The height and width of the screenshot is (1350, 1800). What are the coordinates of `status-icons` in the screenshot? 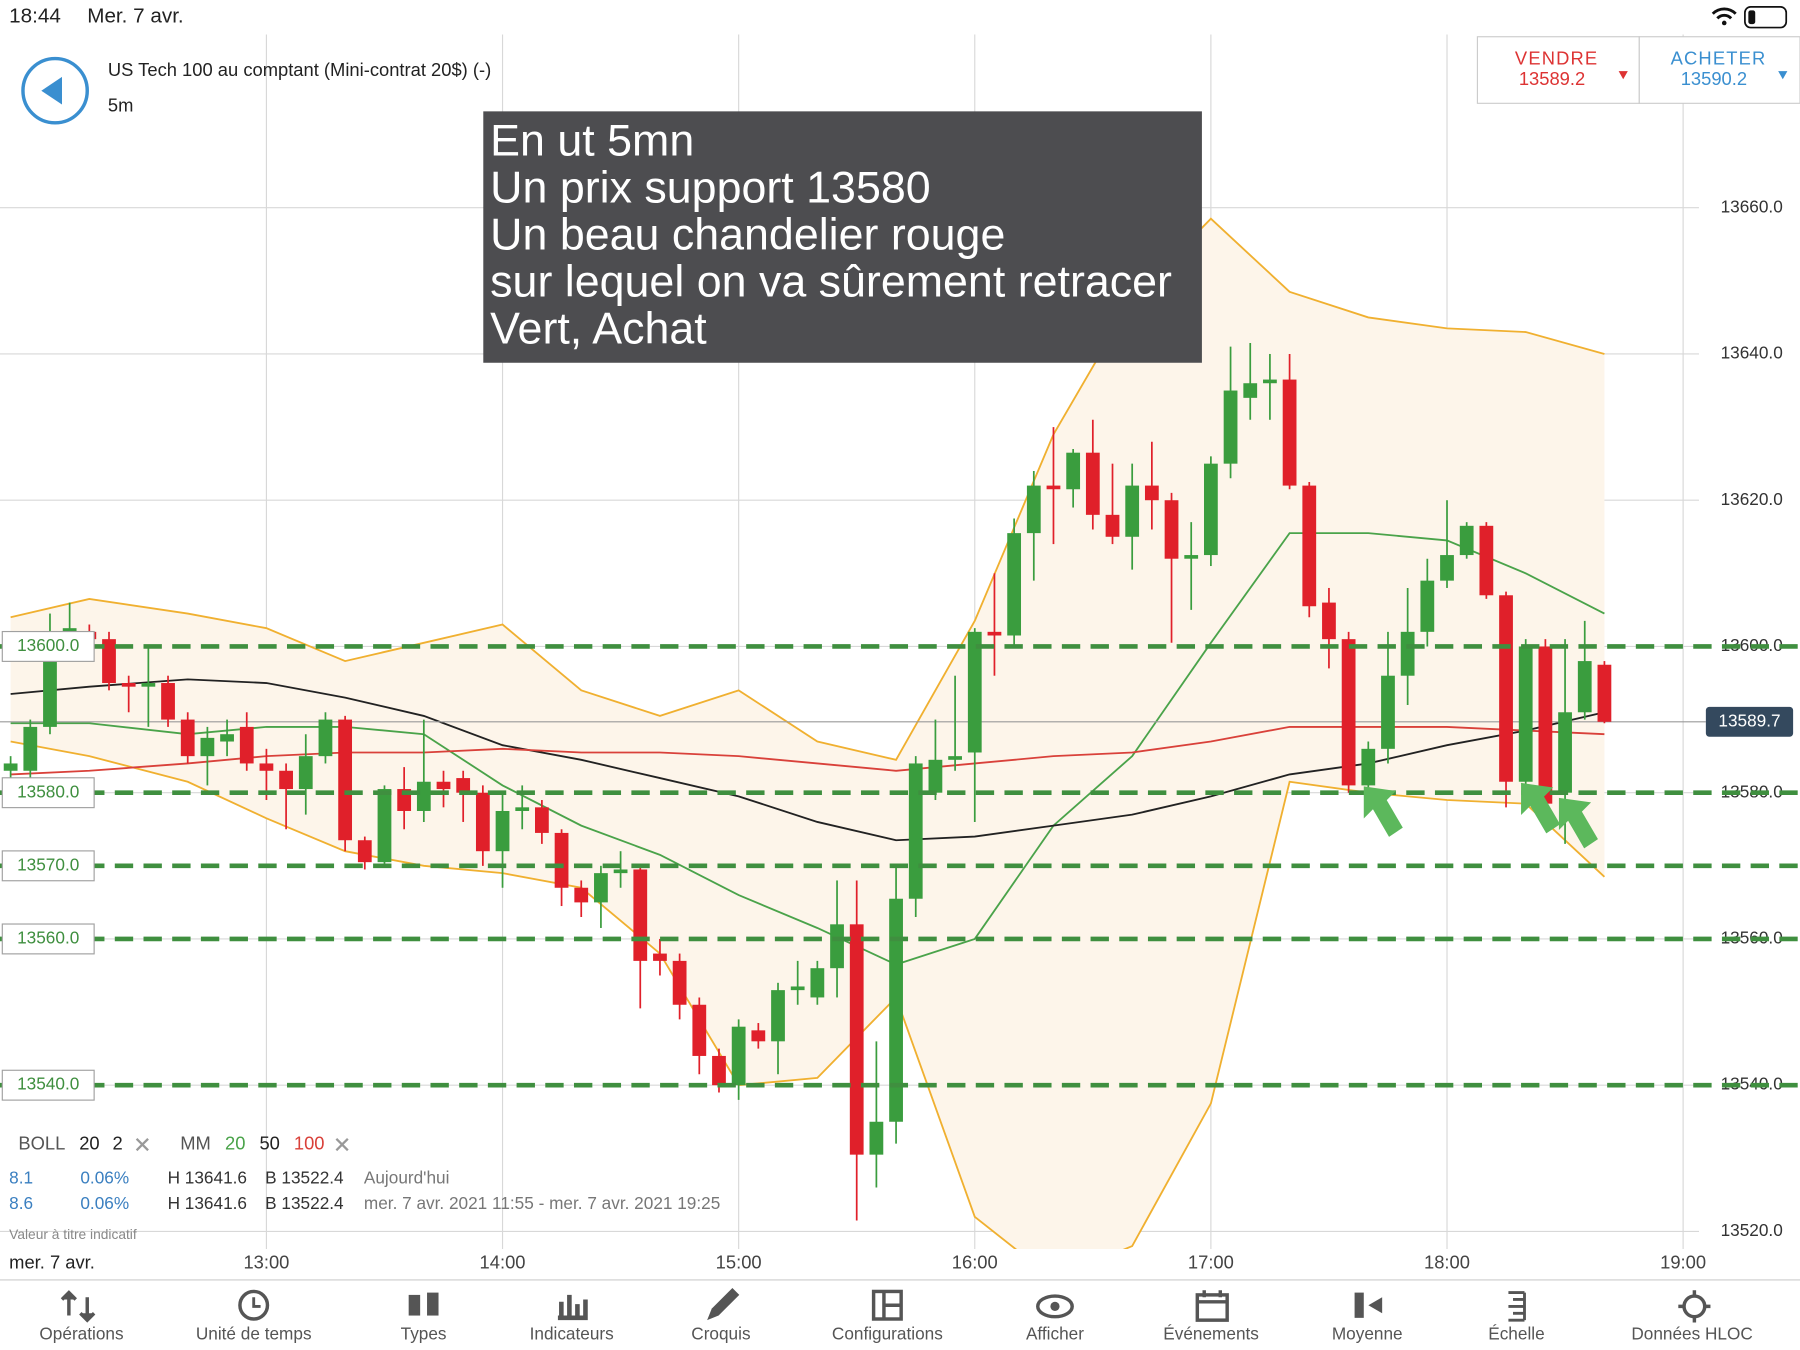 It's located at (1749, 17).